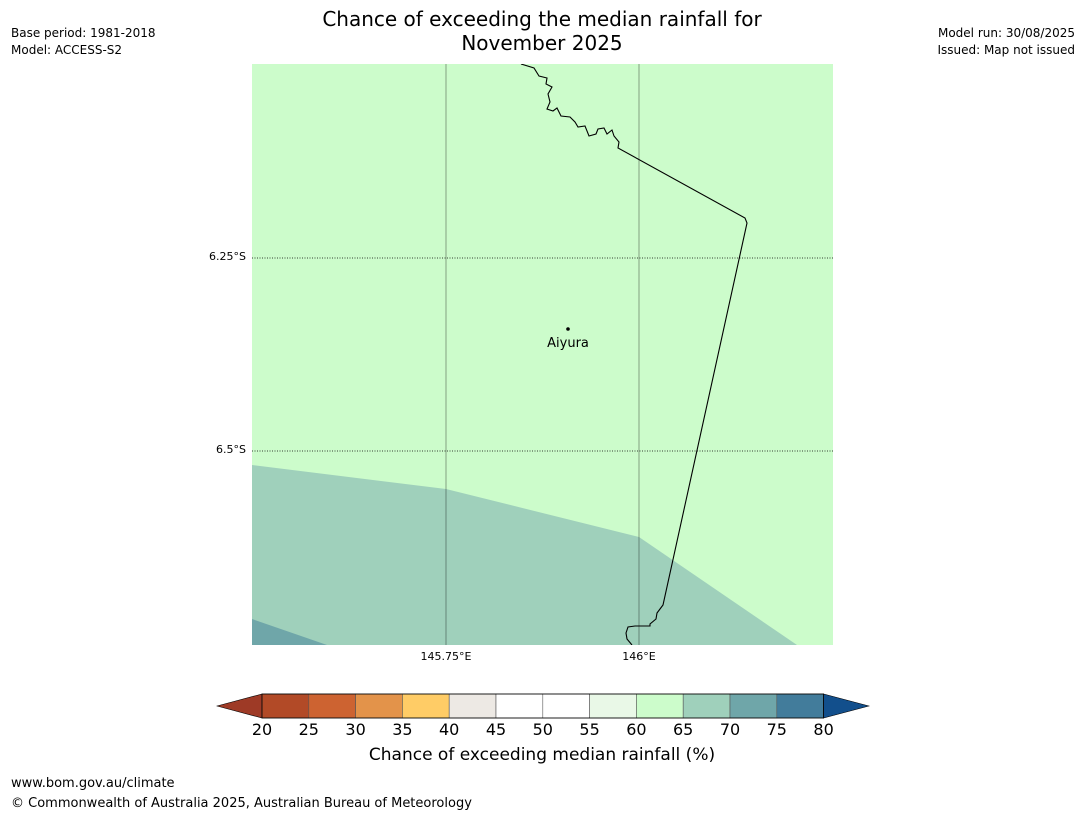 This screenshot has width=1085, height=816. Describe the element at coordinates (1006, 50) in the screenshot. I see `issued-text: Issued: Map not issued` at that location.